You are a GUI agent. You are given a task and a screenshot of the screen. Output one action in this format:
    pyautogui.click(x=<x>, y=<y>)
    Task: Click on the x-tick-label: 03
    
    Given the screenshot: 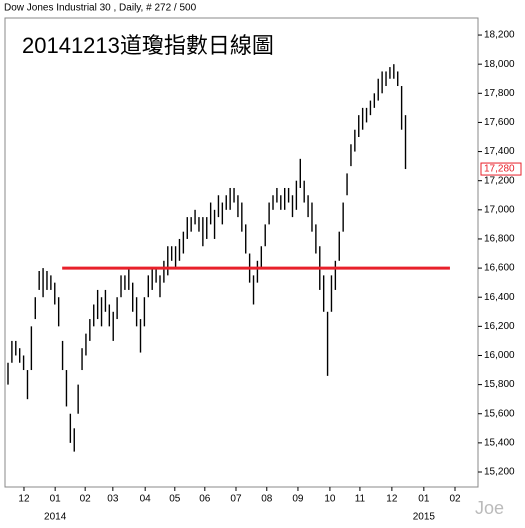 What is the action you would take?
    pyautogui.click(x=113, y=499)
    